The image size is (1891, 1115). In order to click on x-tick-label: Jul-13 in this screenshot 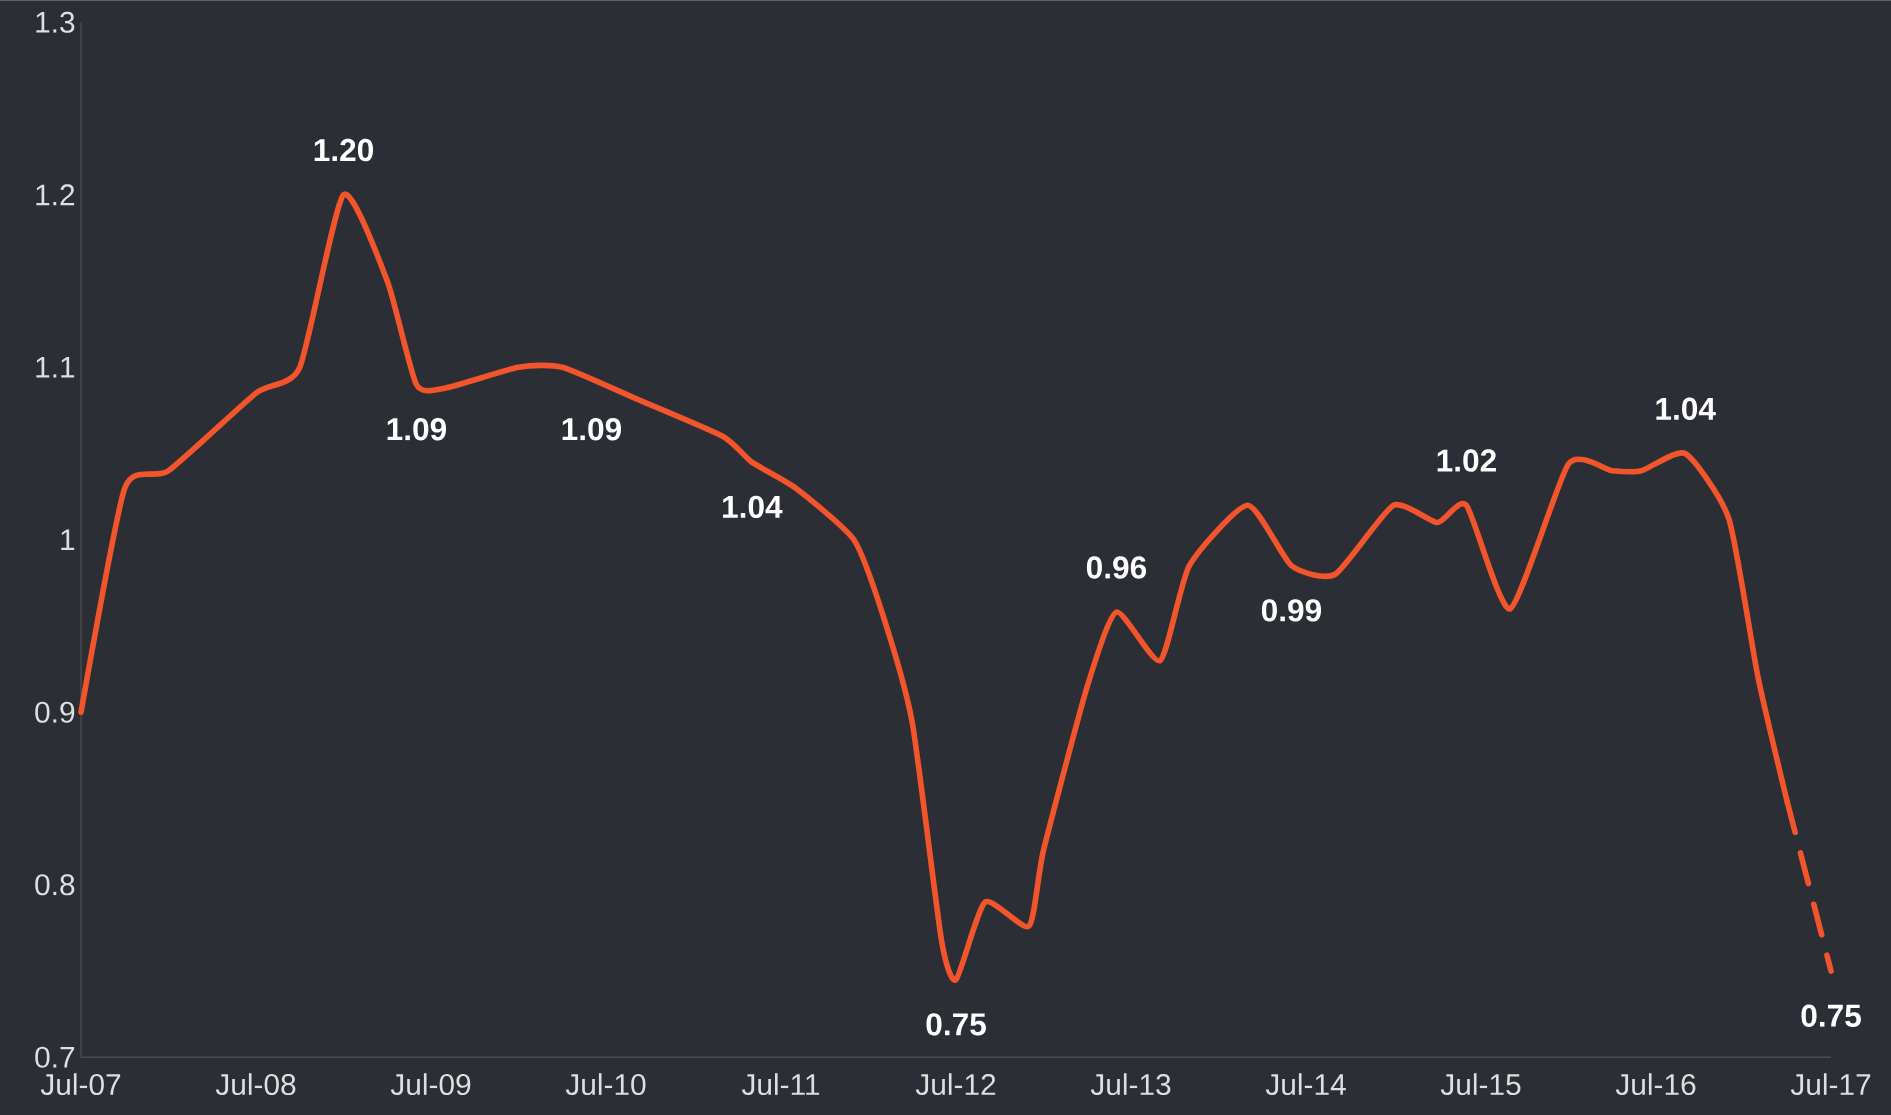, I will do `click(1130, 1084)`.